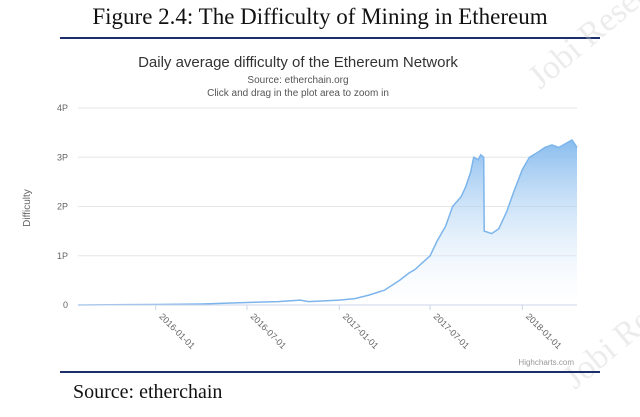 The image size is (640, 417). Describe the element at coordinates (62, 108) in the screenshot. I see `y-tick-label: 4P` at that location.